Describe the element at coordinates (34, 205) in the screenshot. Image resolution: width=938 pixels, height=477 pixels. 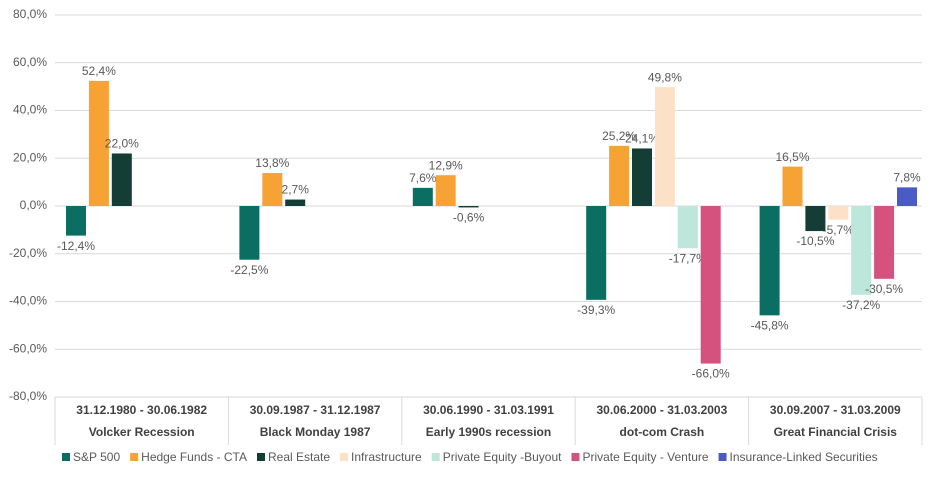
I see `y-tick-label: 0,0%` at that location.